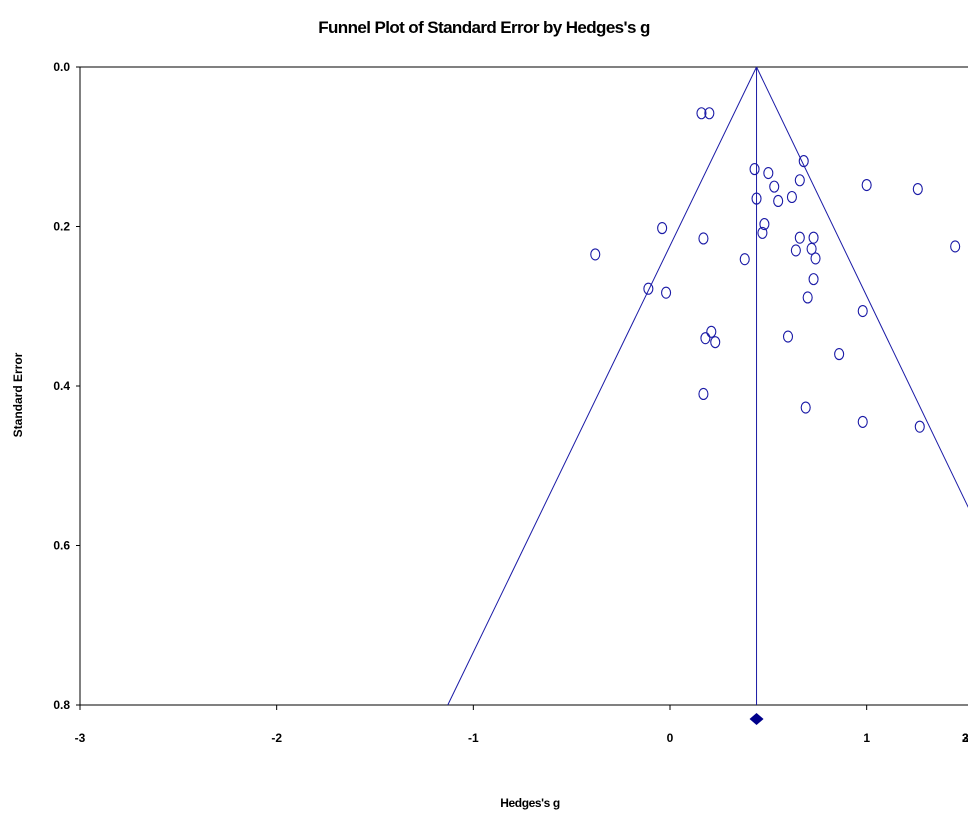 This screenshot has width=968, height=814. What do you see at coordinates (276, 738) in the screenshot?
I see `x-tick-label: -2` at bounding box center [276, 738].